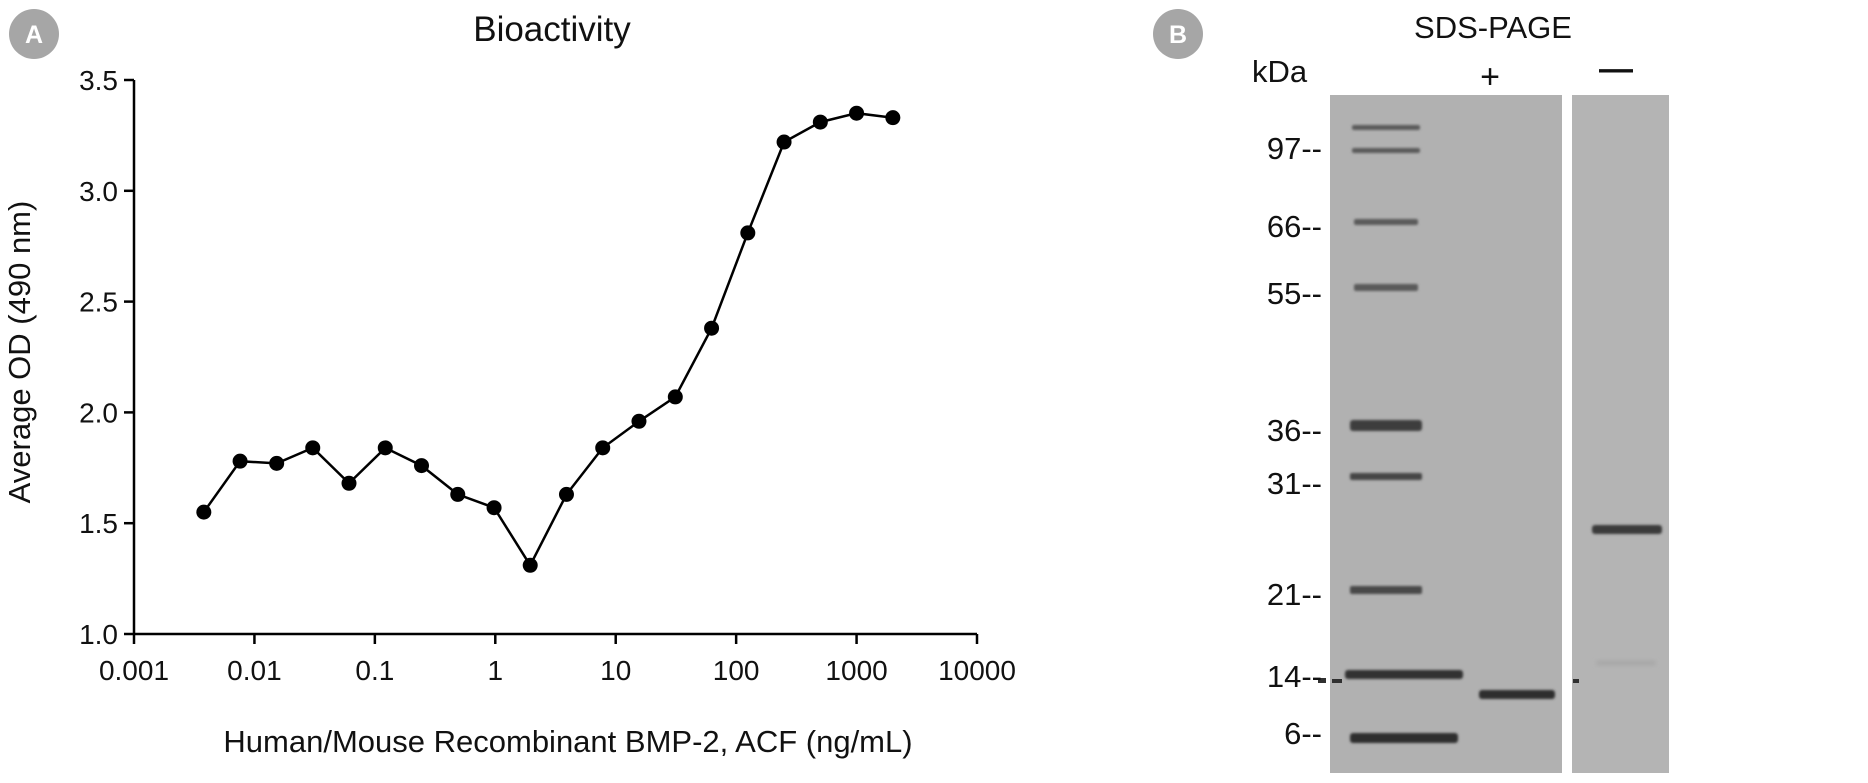  Describe the element at coordinates (1303, 733) in the screenshot. I see `gel-marker-label: 6--` at that location.